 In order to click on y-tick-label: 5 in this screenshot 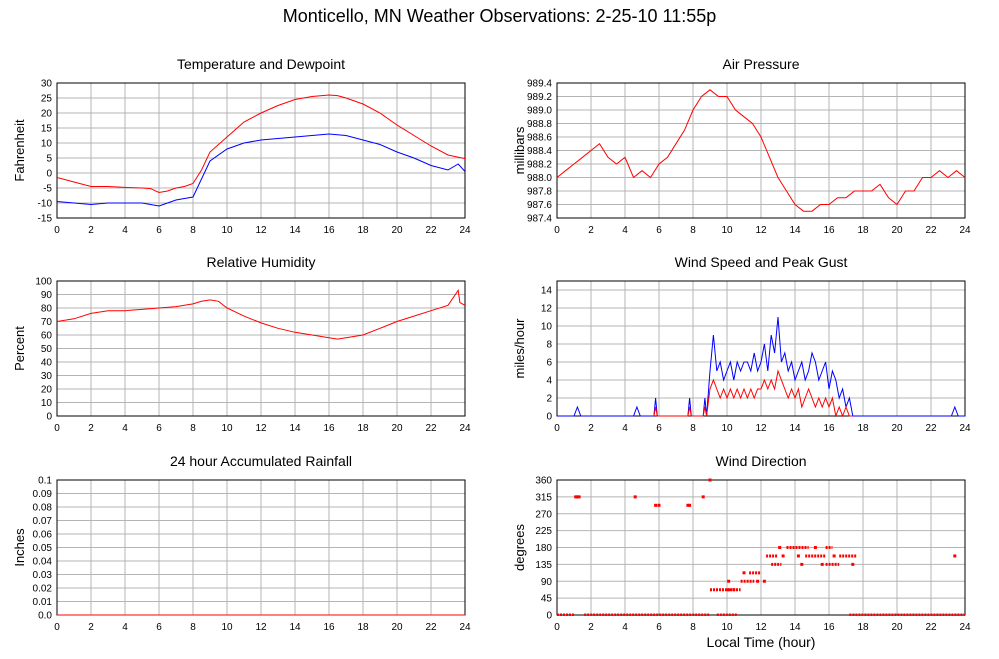, I will do `click(49, 159)`.